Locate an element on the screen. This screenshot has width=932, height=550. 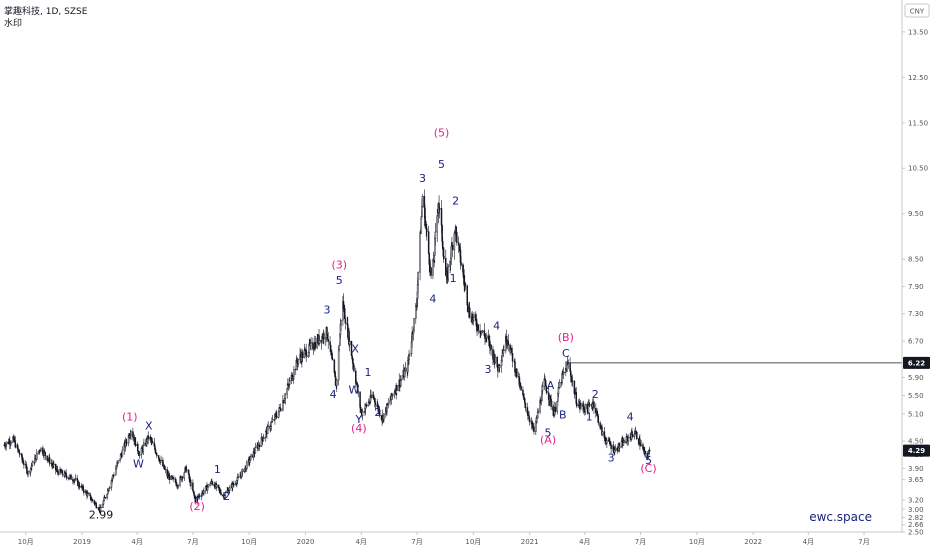
x-tick-label: 2021 is located at coordinates (530, 542).